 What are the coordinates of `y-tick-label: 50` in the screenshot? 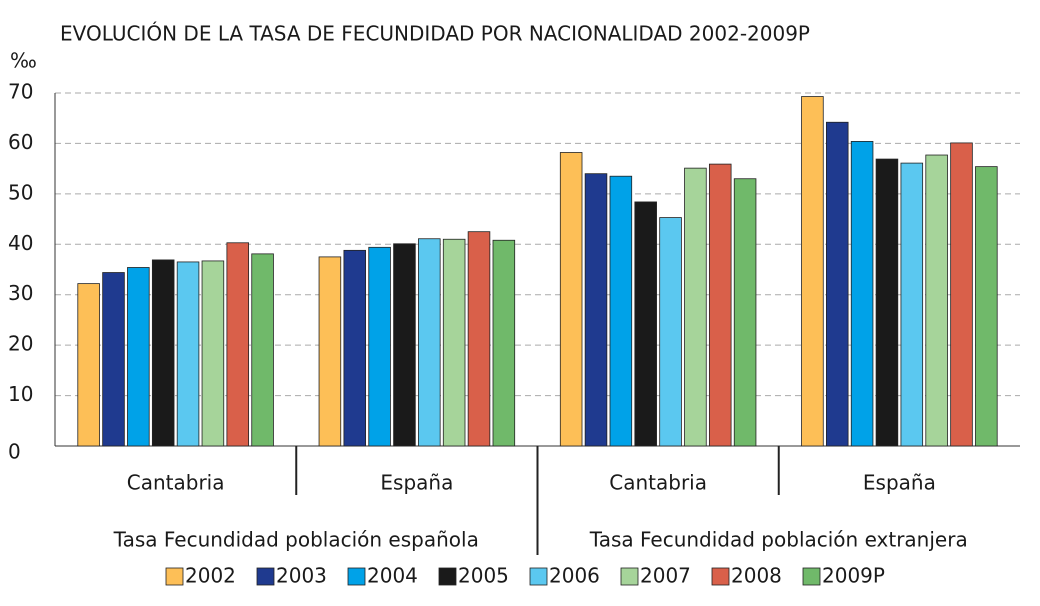 It's located at (20, 192).